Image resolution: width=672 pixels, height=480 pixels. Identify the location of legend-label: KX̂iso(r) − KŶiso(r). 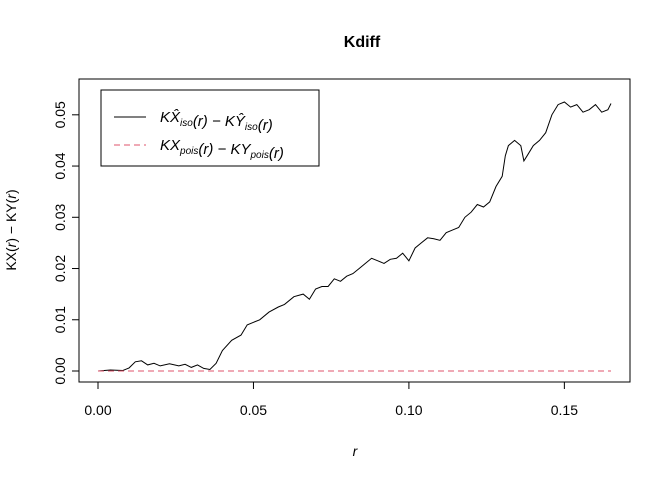
(216, 121).